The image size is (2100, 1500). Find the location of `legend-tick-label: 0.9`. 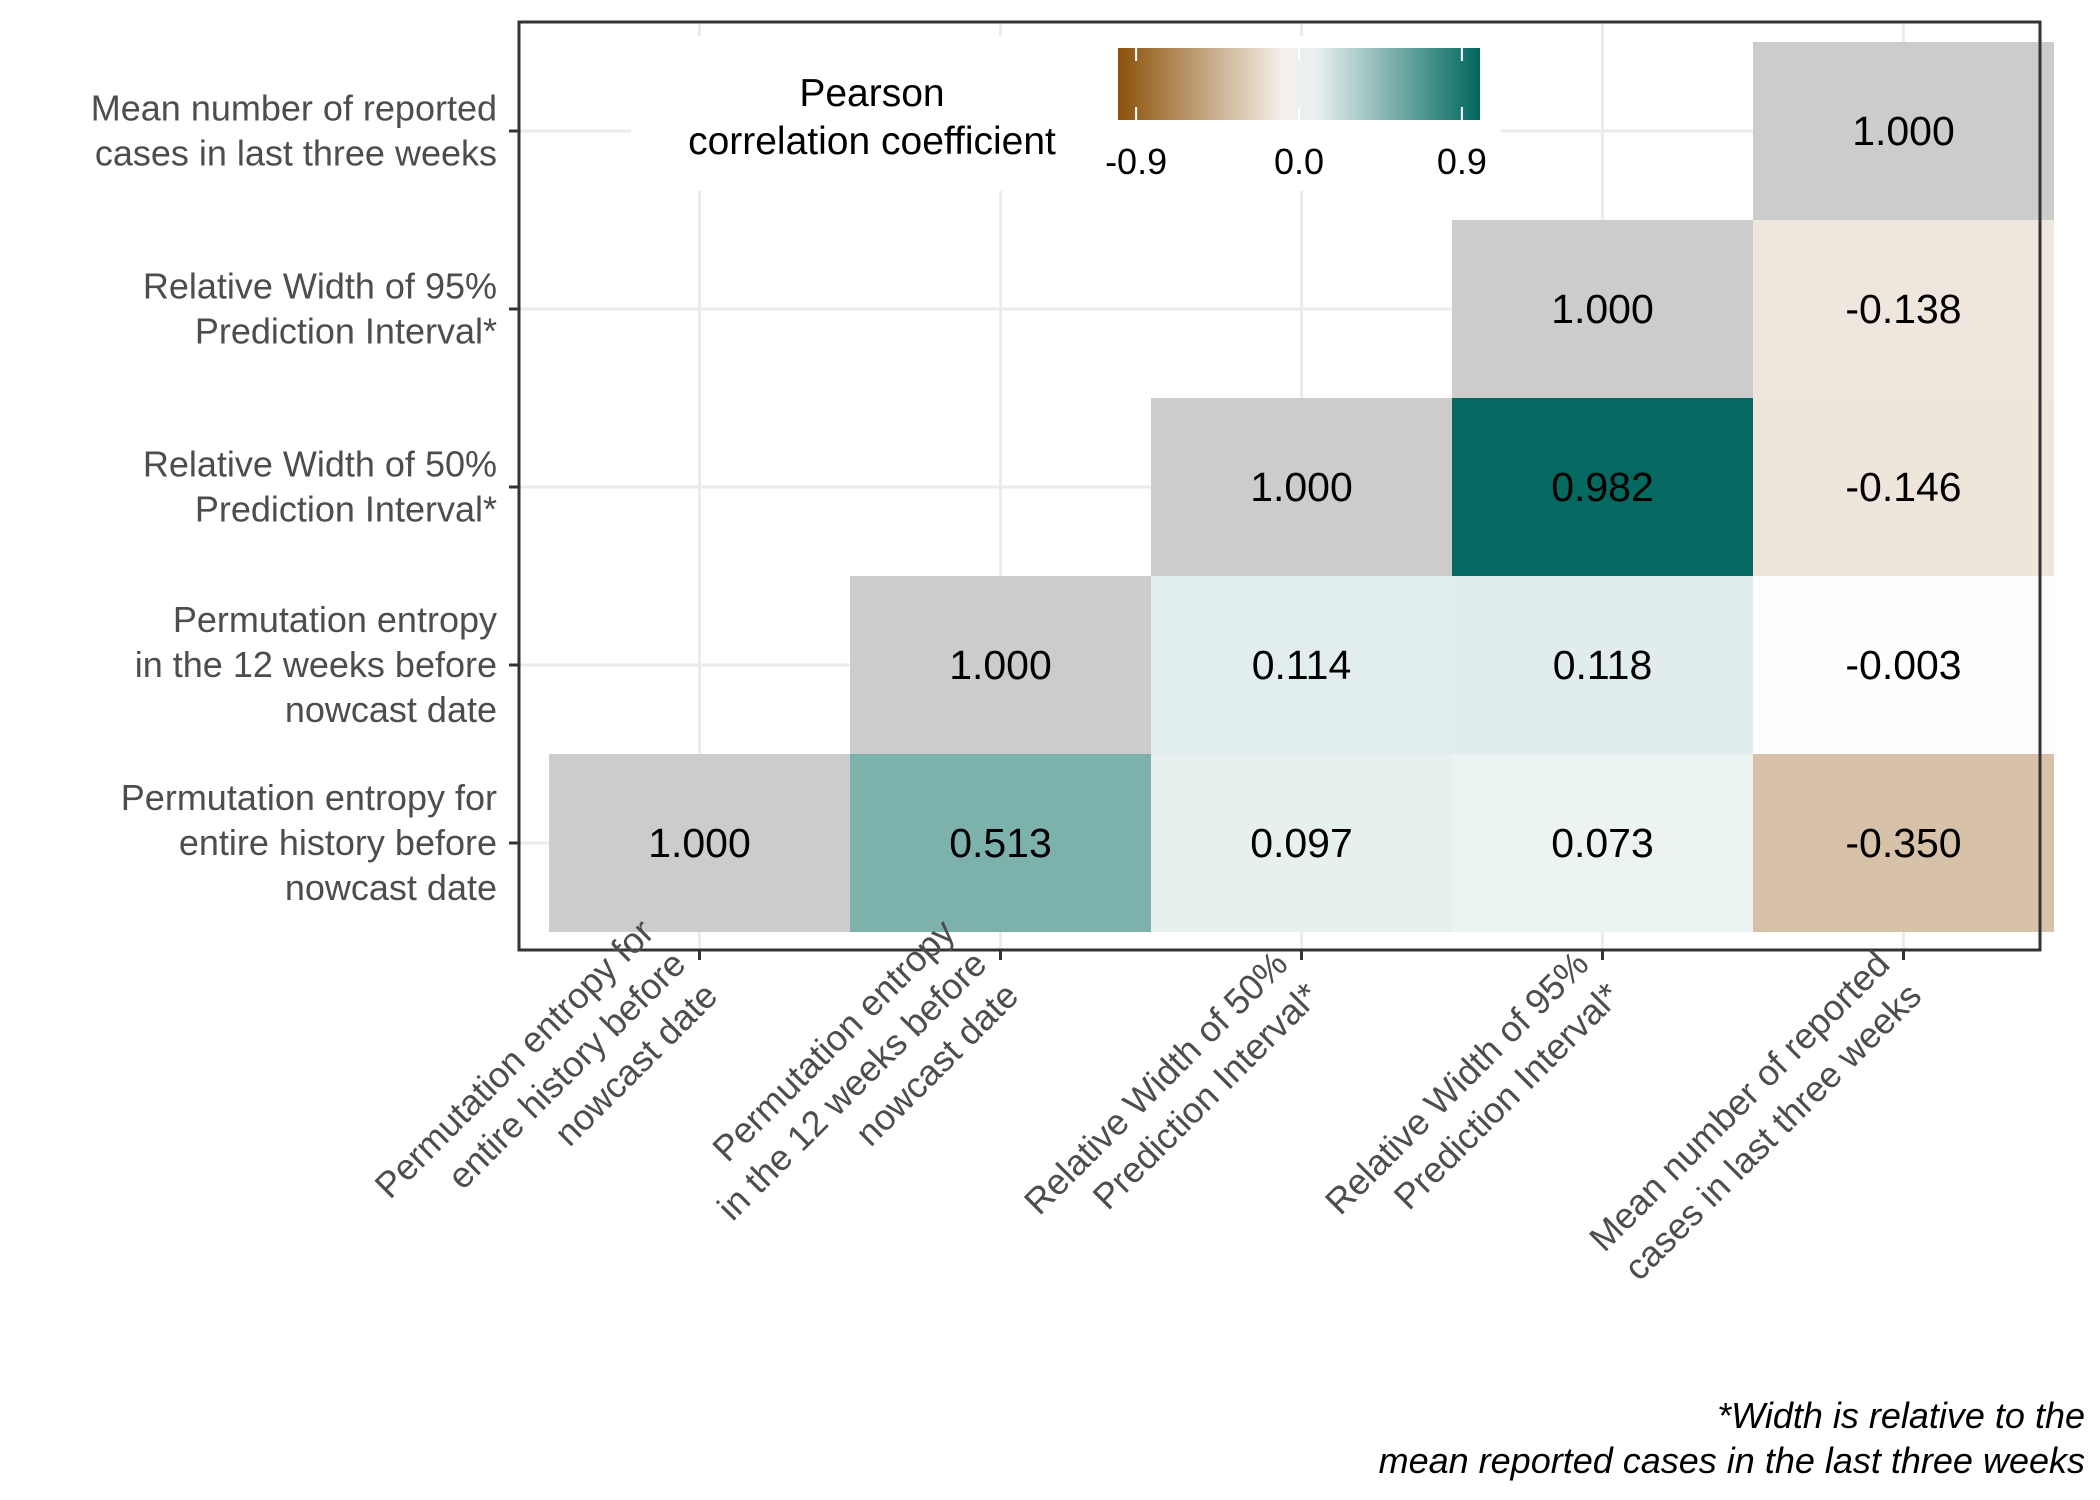

legend-tick-label: 0.9 is located at coordinates (1462, 161).